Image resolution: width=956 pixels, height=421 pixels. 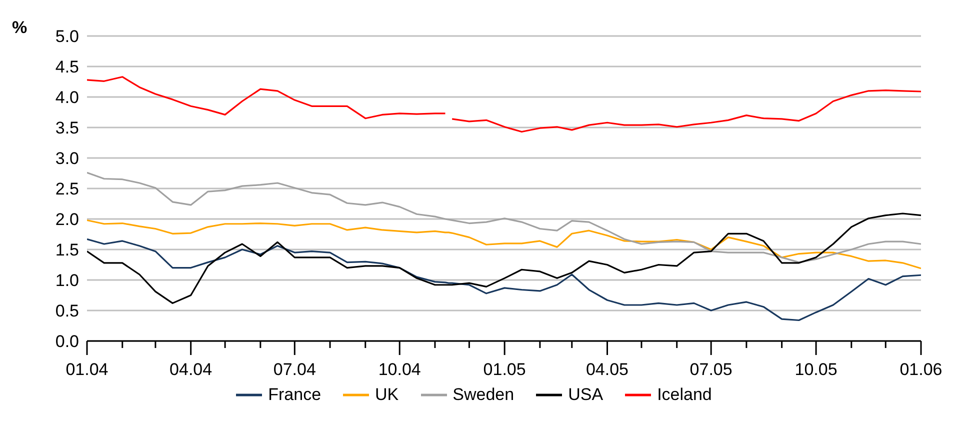 What do you see at coordinates (399, 369) in the screenshot?
I see `x-tick-label: 10.04` at bounding box center [399, 369].